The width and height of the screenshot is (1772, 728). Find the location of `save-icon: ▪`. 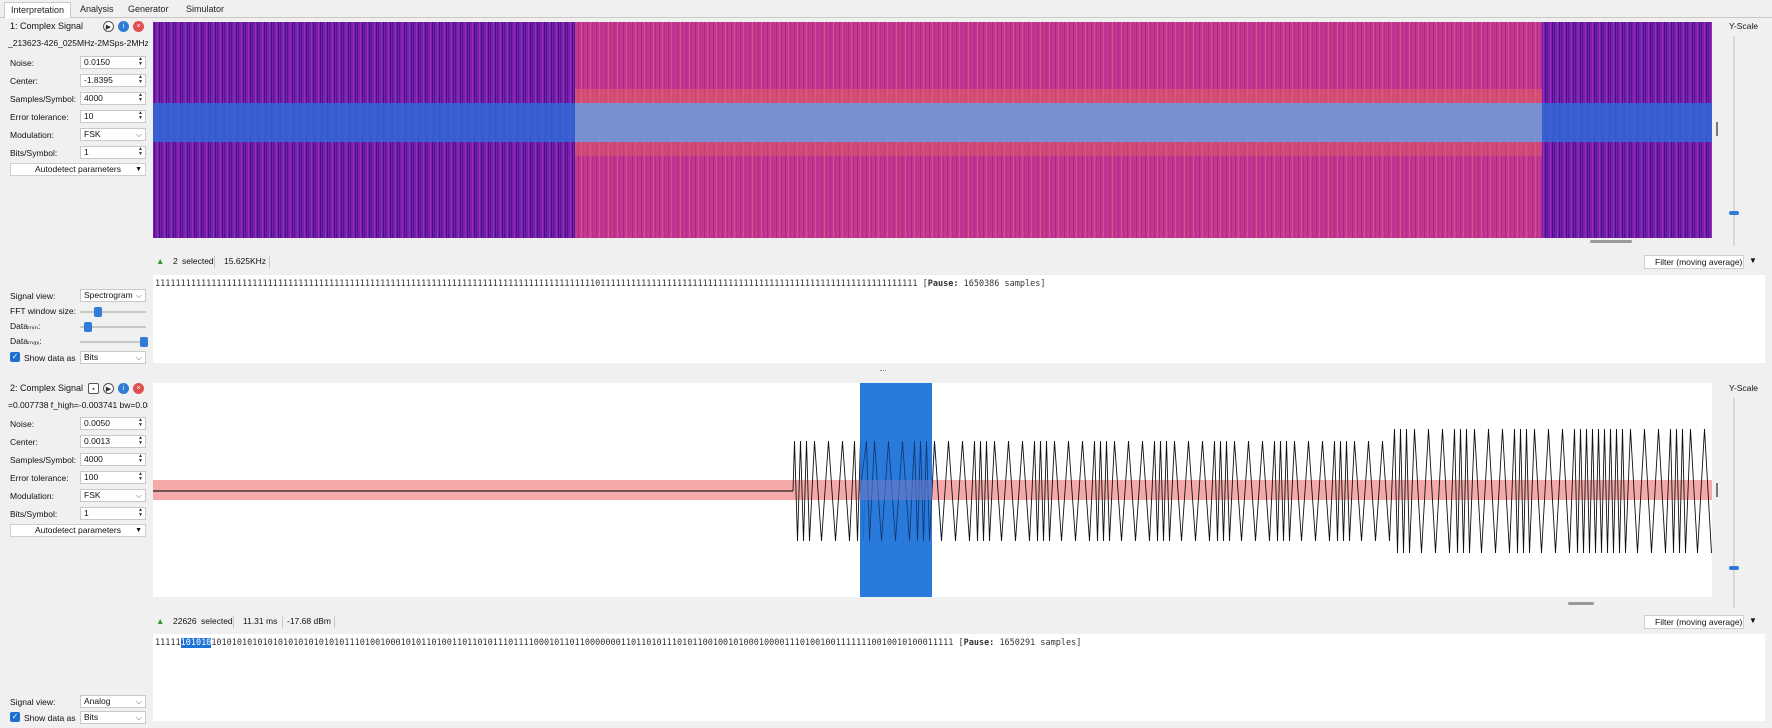

save-icon: ▪ is located at coordinates (93, 388).